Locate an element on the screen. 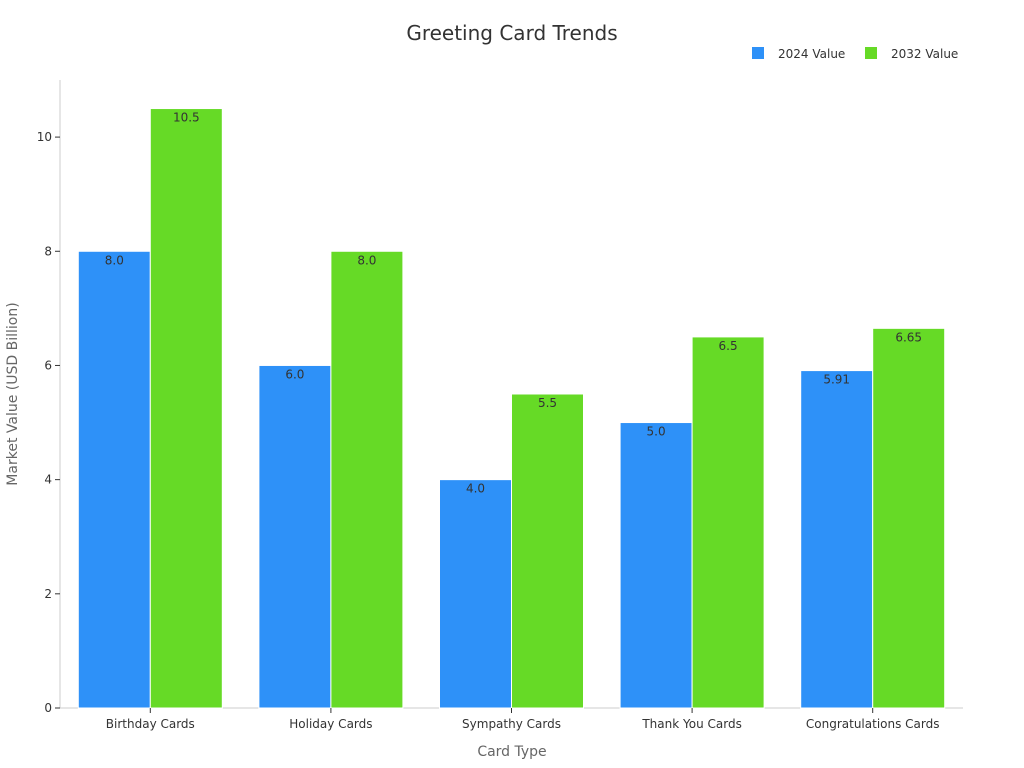 The width and height of the screenshot is (1024, 768). y-axis-title: Market Value (USD Billion) is located at coordinates (13, 393).